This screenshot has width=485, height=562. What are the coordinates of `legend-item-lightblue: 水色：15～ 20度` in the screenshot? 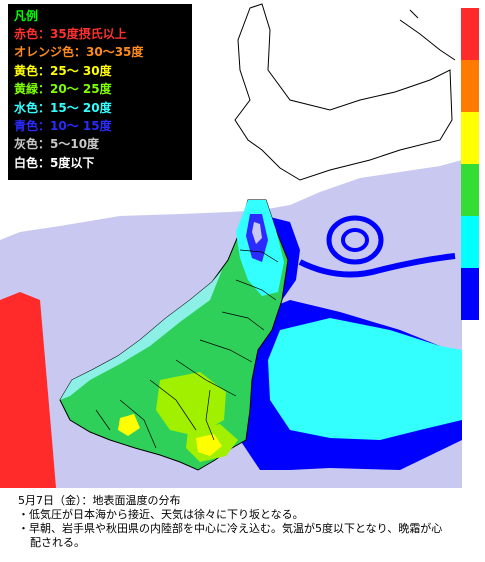 It's located at (63, 107).